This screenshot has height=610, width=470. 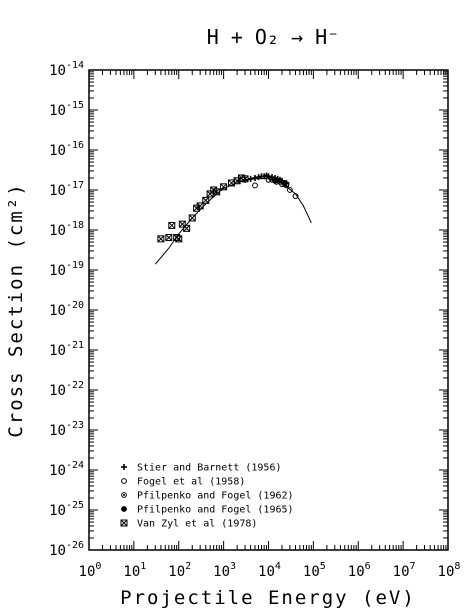 I want to click on x-tick-label: 10⁶, so click(x=359, y=570).